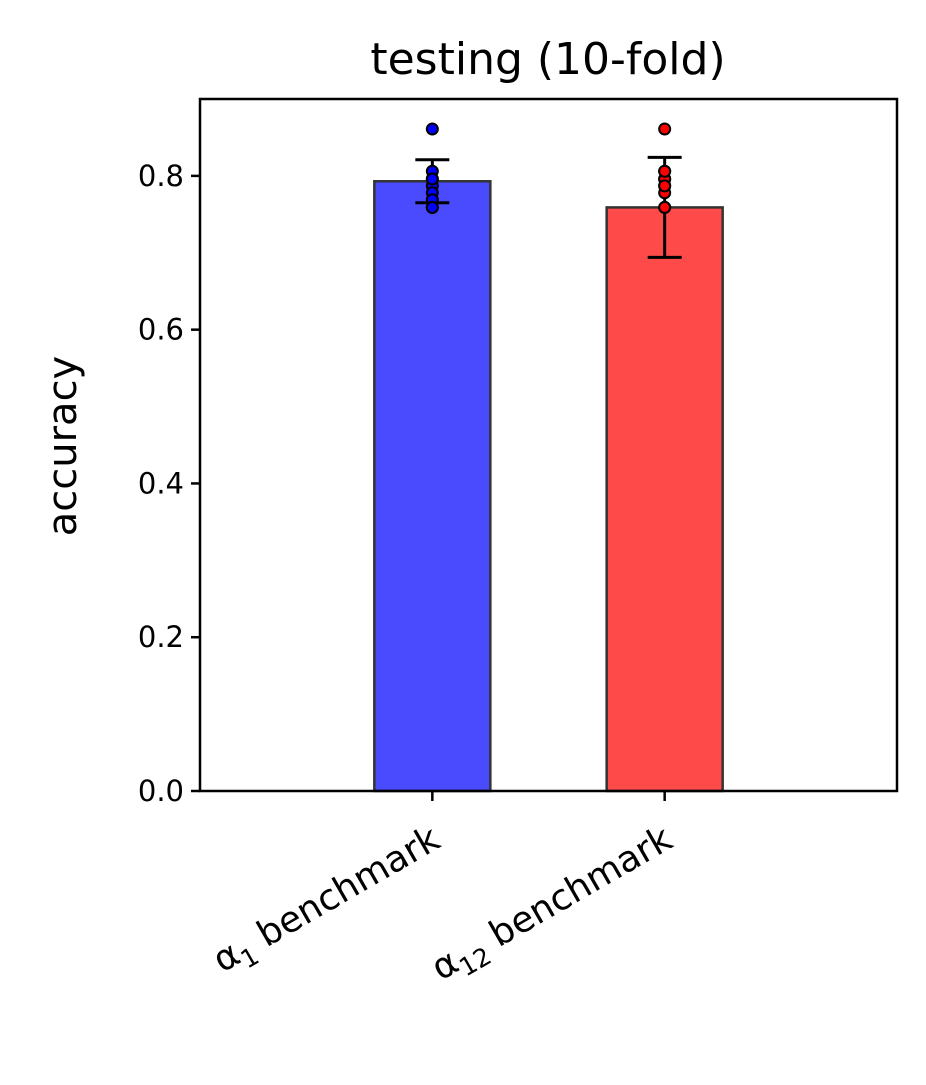  Describe the element at coordinates (161, 330) in the screenshot. I see `y-tick-label: 0.6` at that location.